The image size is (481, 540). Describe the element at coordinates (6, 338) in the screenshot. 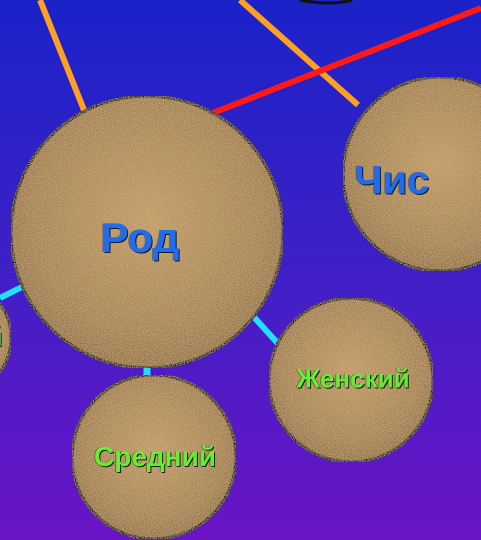

I see `node-left-partial` at that location.